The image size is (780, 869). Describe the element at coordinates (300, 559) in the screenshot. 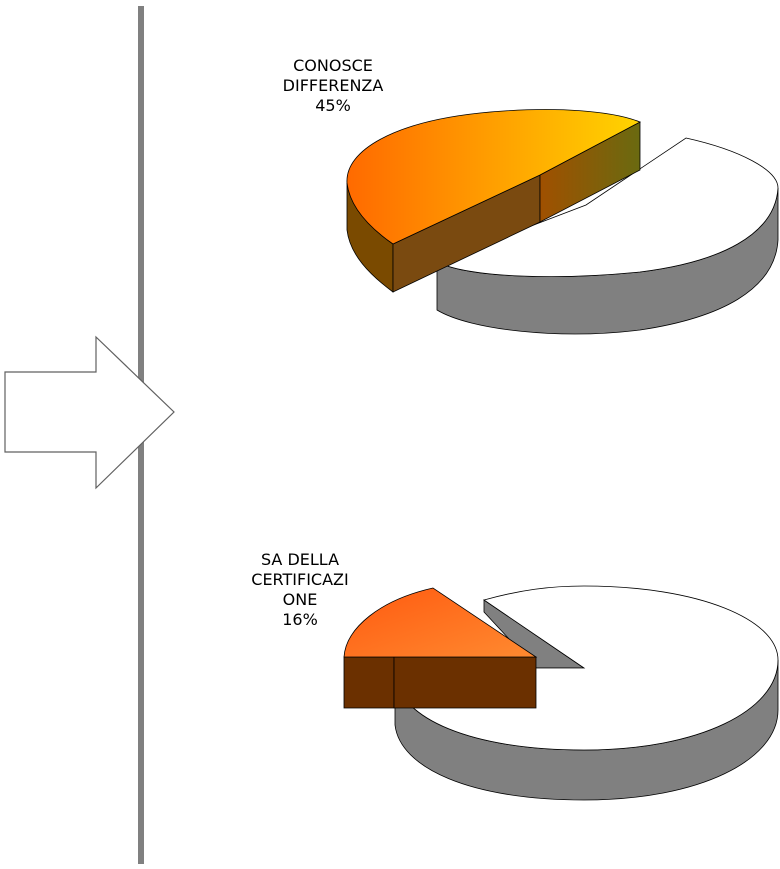

I see `label-line: SA DELLA` at that location.